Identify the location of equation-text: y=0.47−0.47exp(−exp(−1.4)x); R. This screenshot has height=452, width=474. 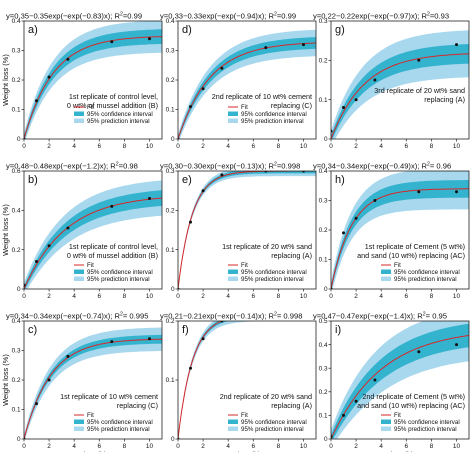
(368, 316).